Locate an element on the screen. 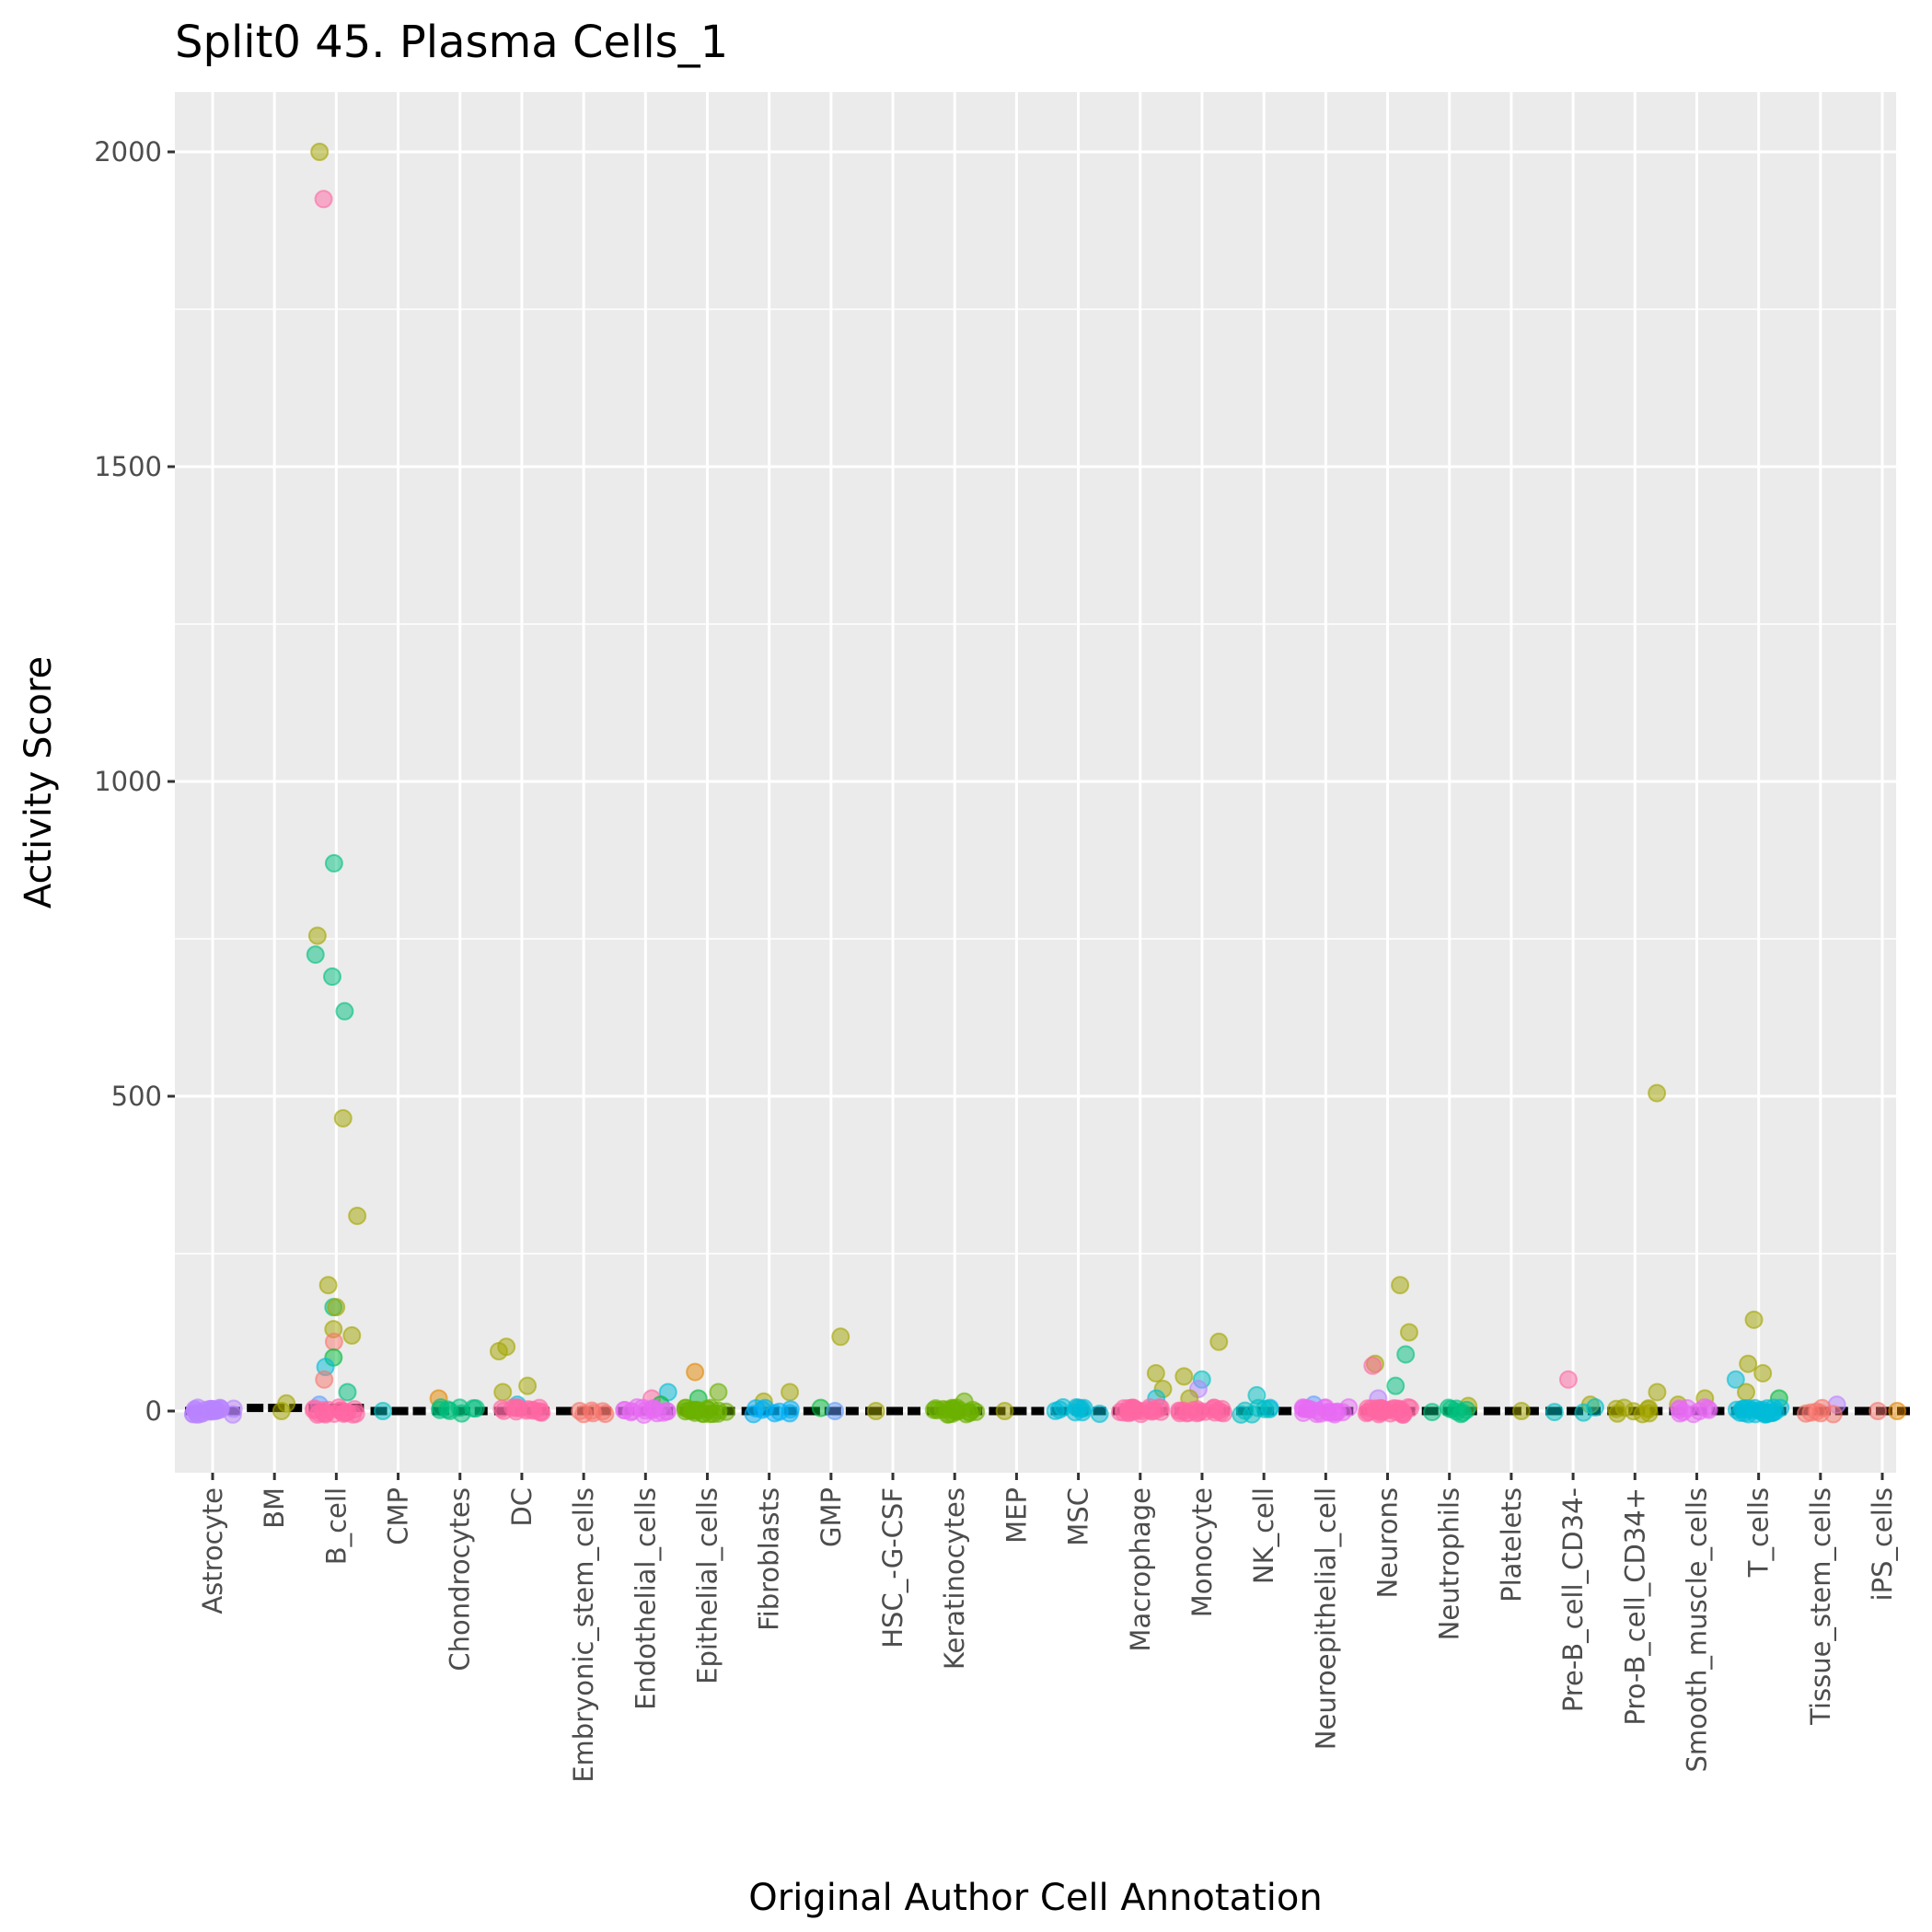 The image size is (1932, 1932). x-tick-label: MEP is located at coordinates (1017, 1516).